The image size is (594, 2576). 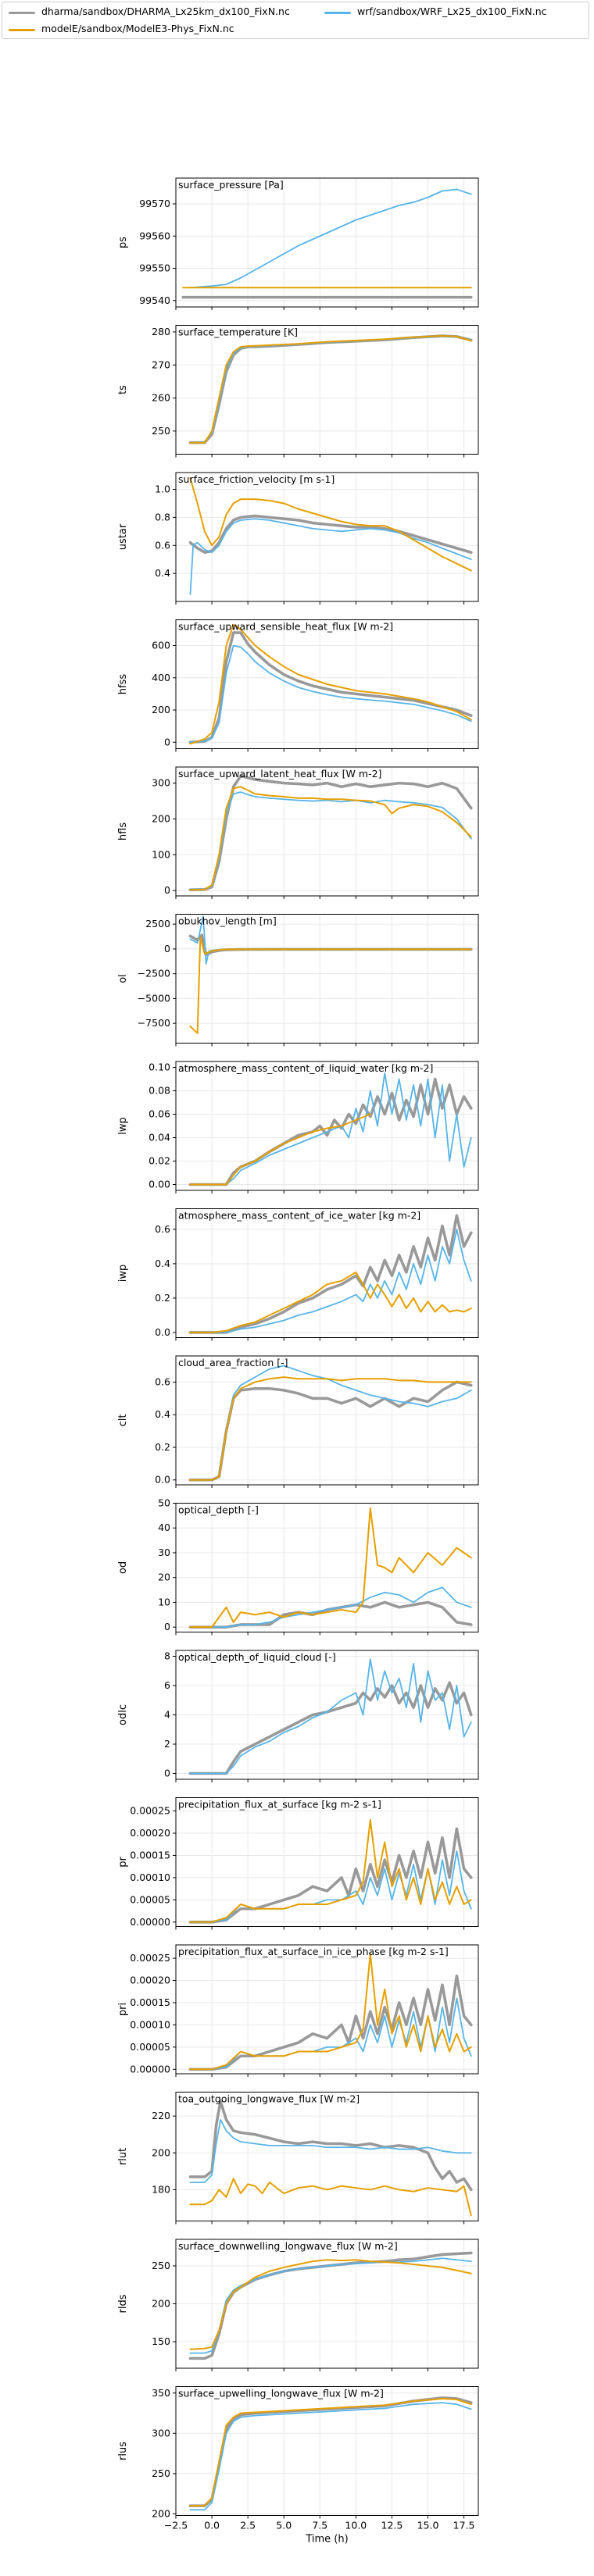 I want to click on y-axis-label: pri, so click(x=123, y=2009).